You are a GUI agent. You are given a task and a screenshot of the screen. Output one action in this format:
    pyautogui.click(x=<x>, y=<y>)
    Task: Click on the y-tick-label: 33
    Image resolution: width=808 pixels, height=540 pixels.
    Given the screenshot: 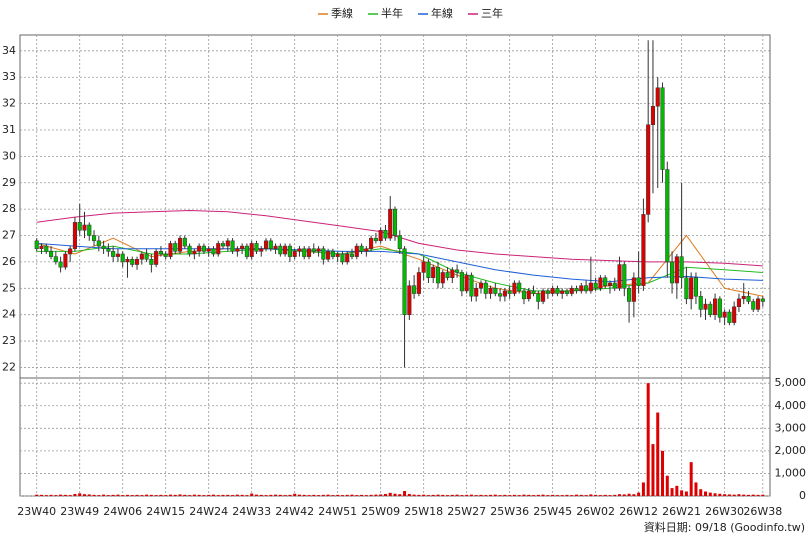 What is the action you would take?
    pyautogui.click(x=9, y=76)
    